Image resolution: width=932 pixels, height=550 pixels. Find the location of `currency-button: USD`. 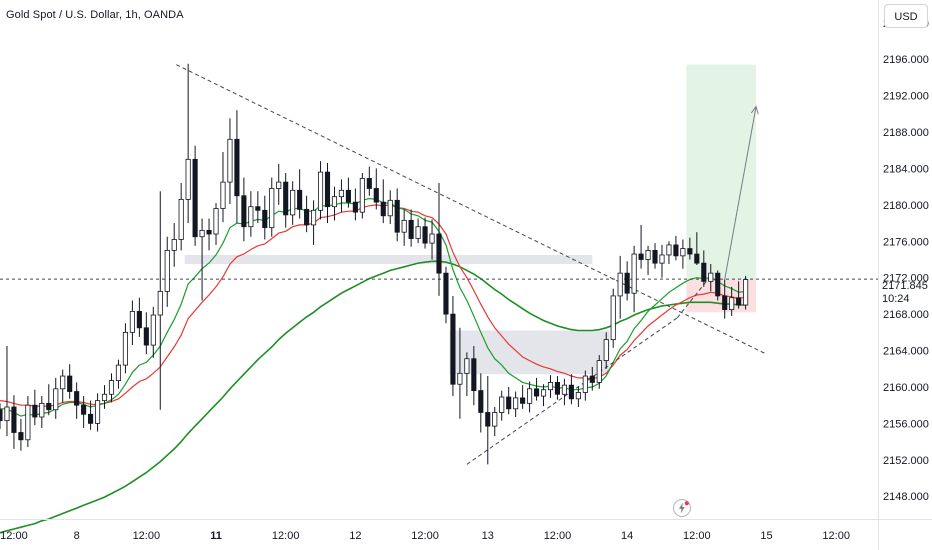

currency-button: USD is located at coordinates (906, 16).